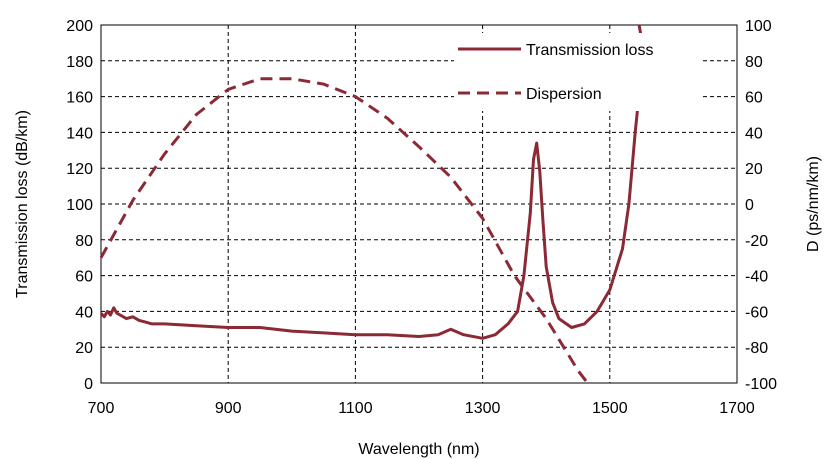 This screenshot has width=835, height=459. Describe the element at coordinates (228, 408) in the screenshot. I see `x-tick-label: 900` at that location.